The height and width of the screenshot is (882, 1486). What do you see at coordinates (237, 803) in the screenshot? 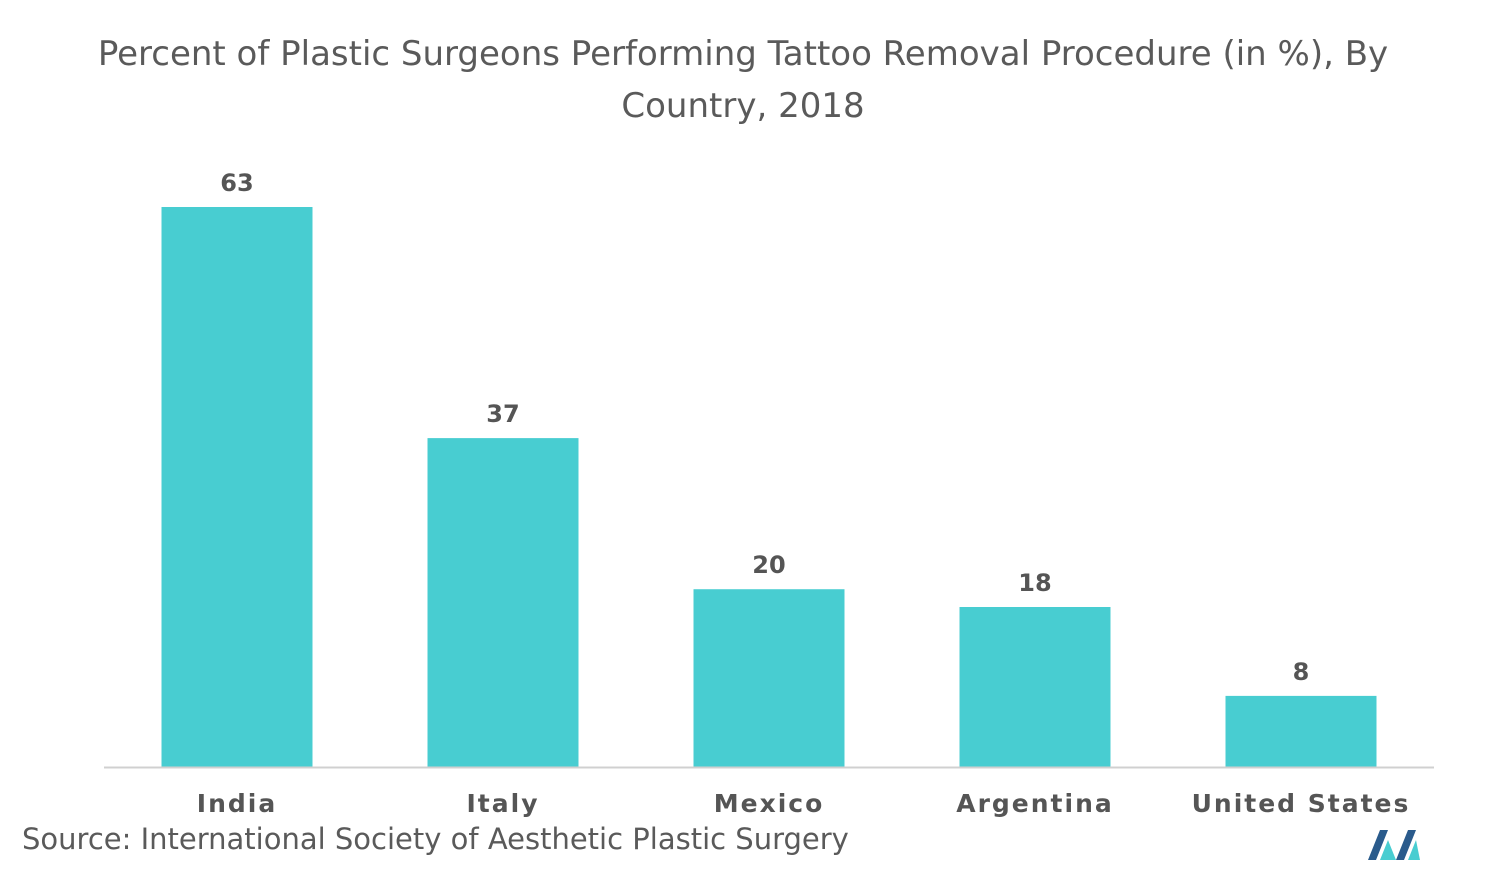
I see `category-label: India` at bounding box center [237, 803].